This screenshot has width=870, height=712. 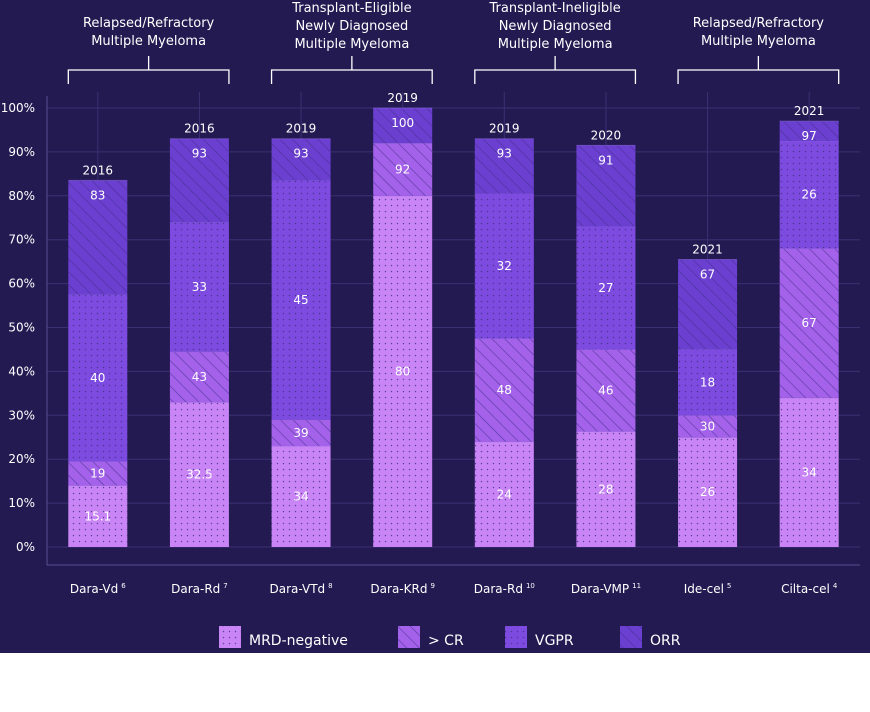 I want to click on data-label: 100, so click(x=402, y=123).